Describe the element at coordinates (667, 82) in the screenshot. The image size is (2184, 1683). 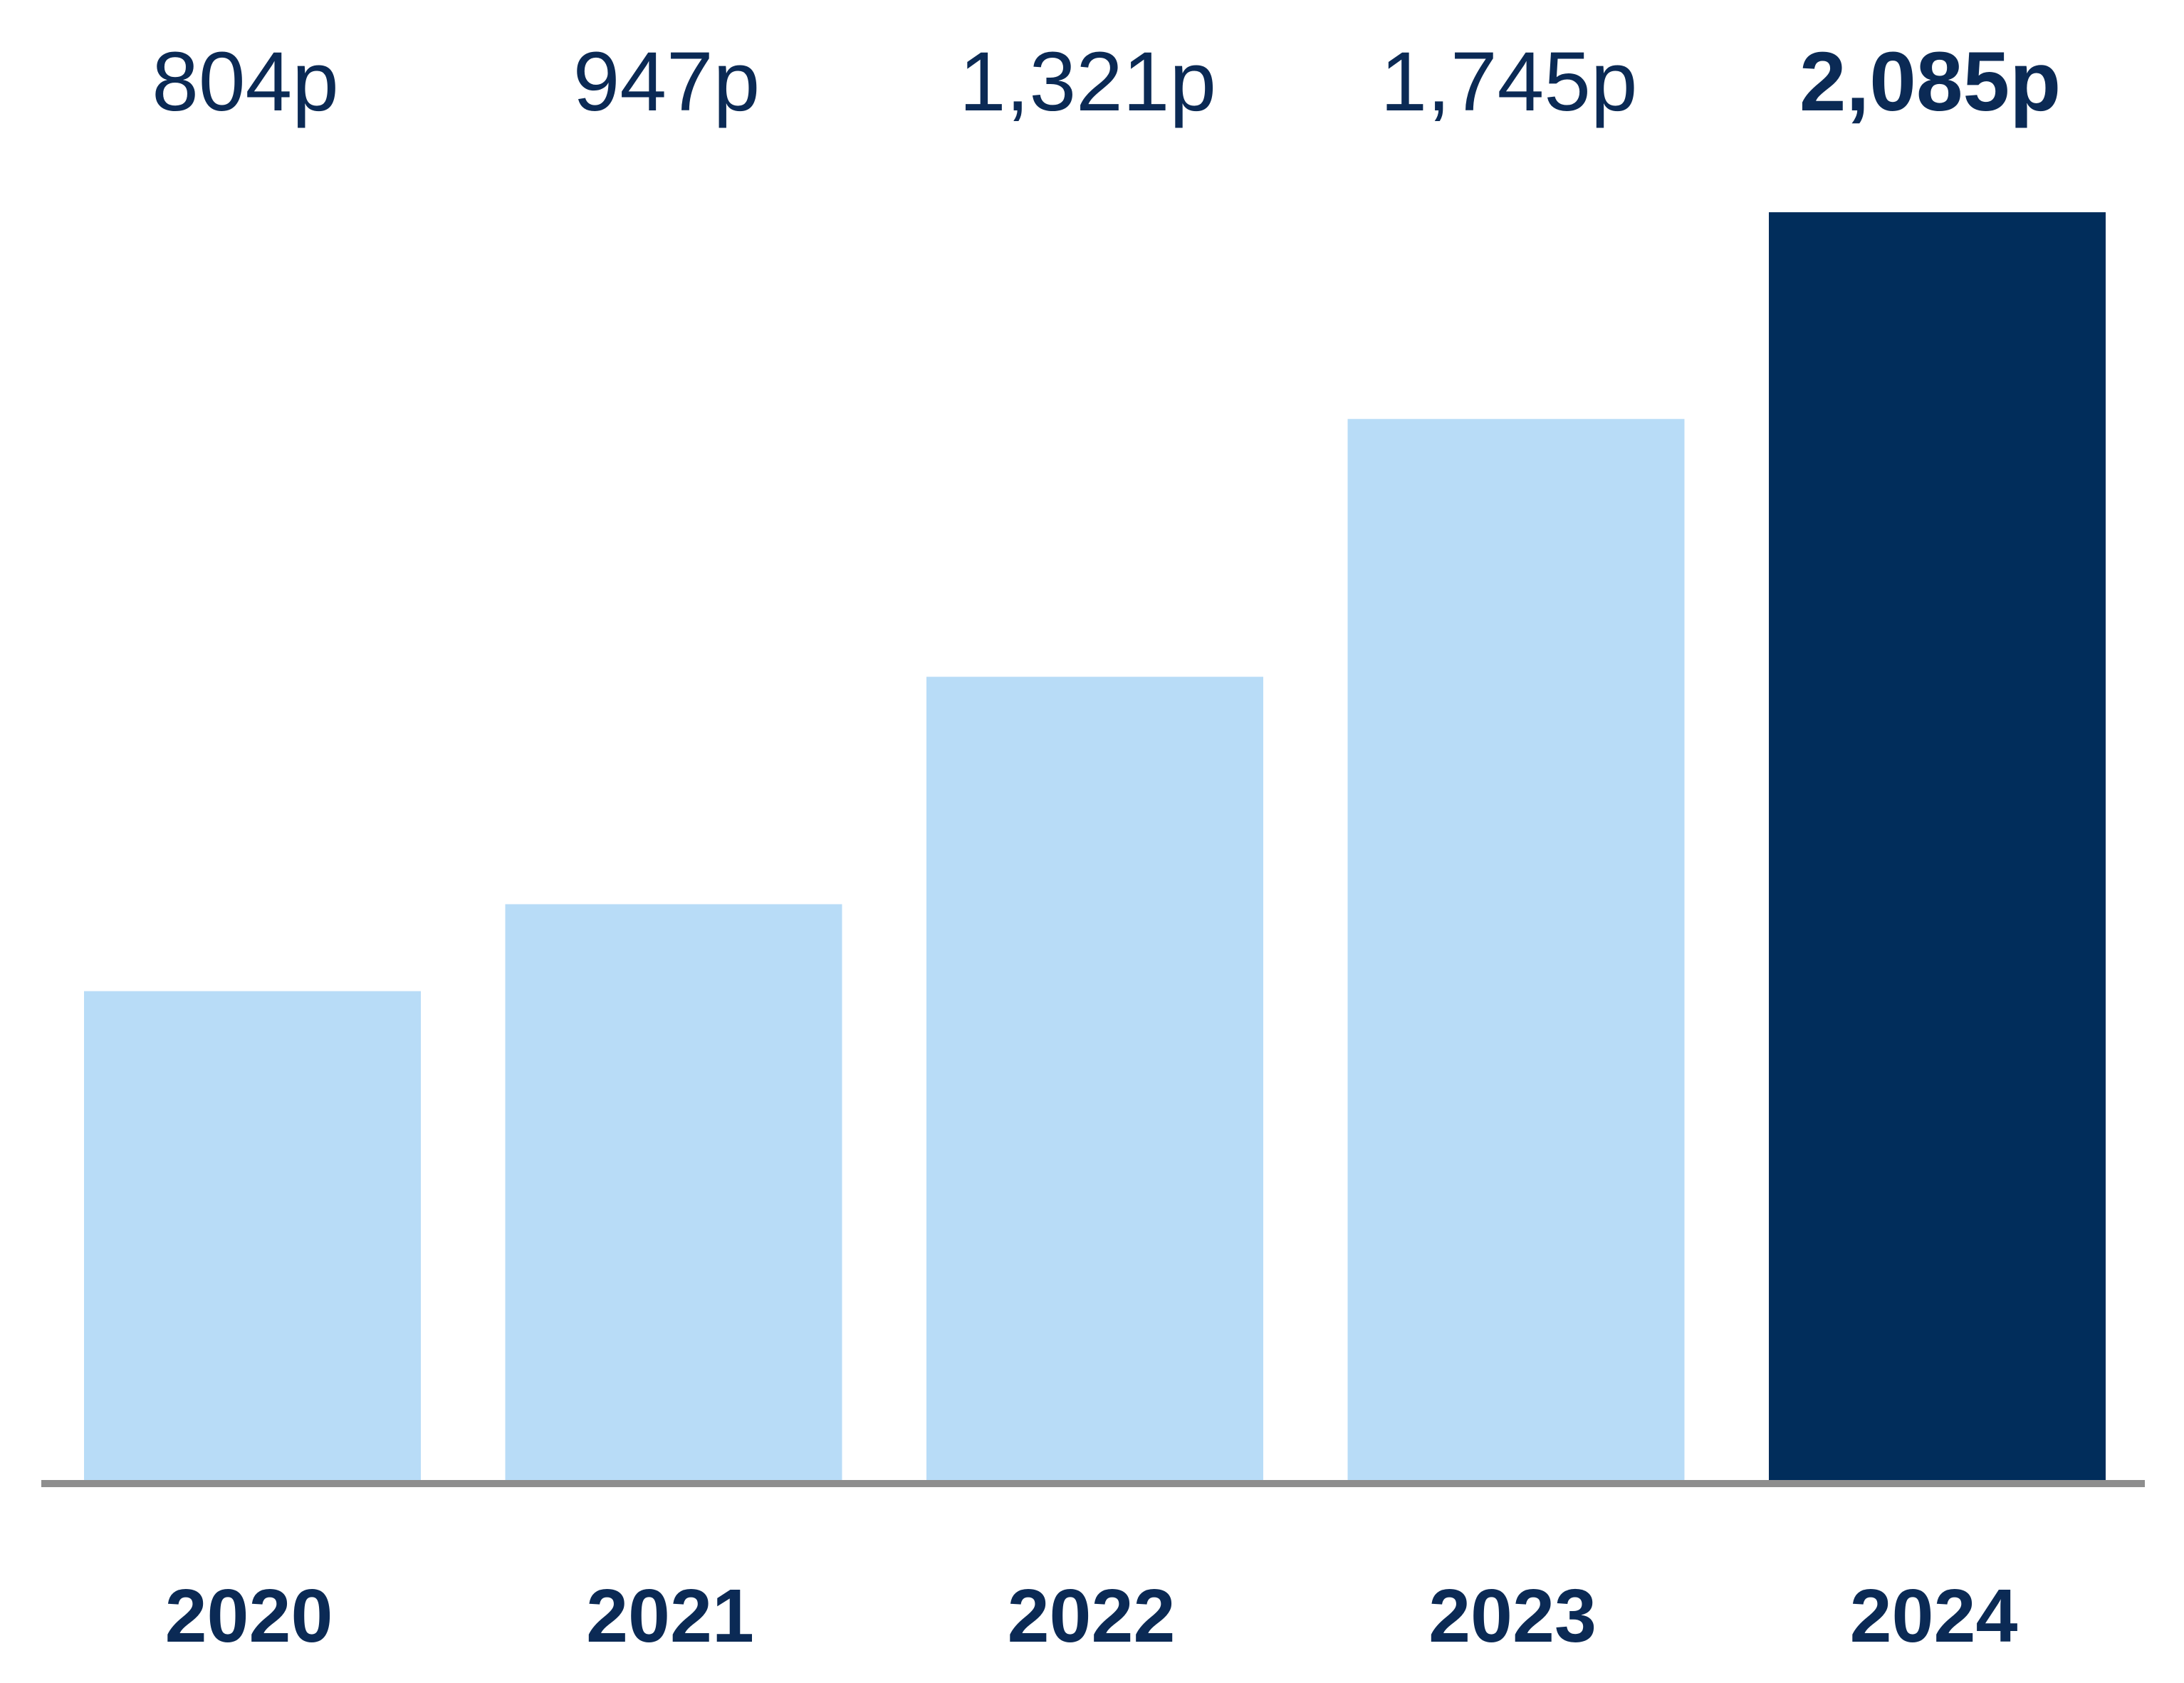
I see `value-label-2021: 947p` at that location.